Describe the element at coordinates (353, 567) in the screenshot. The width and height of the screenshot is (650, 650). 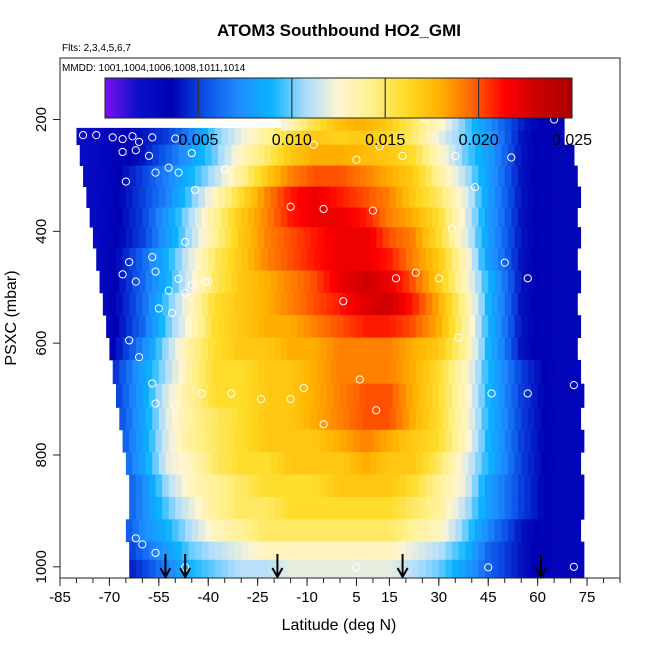
I see `profile-arrows` at that location.